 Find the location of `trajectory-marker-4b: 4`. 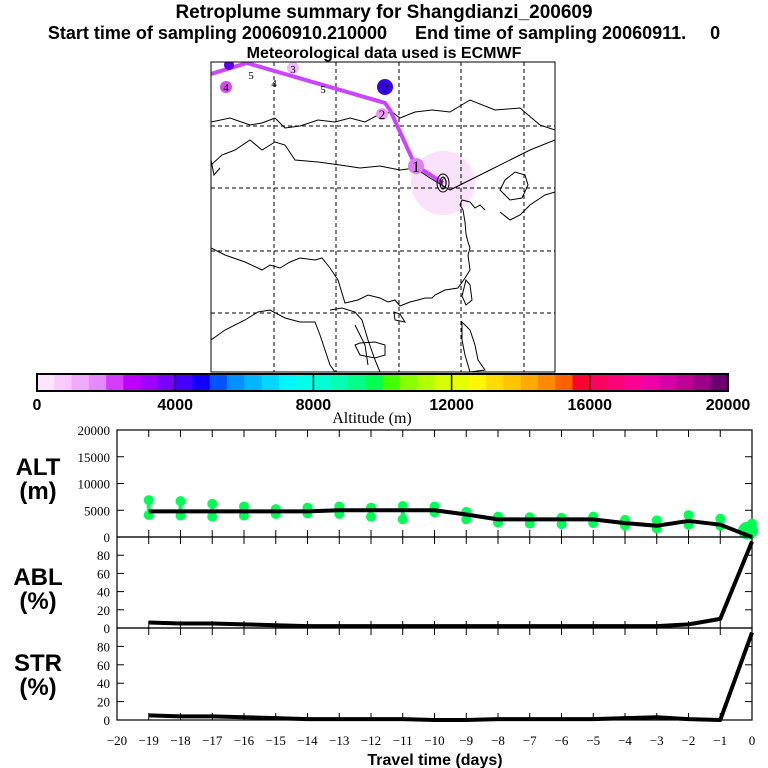

trajectory-marker-4b: 4 is located at coordinates (274, 84).